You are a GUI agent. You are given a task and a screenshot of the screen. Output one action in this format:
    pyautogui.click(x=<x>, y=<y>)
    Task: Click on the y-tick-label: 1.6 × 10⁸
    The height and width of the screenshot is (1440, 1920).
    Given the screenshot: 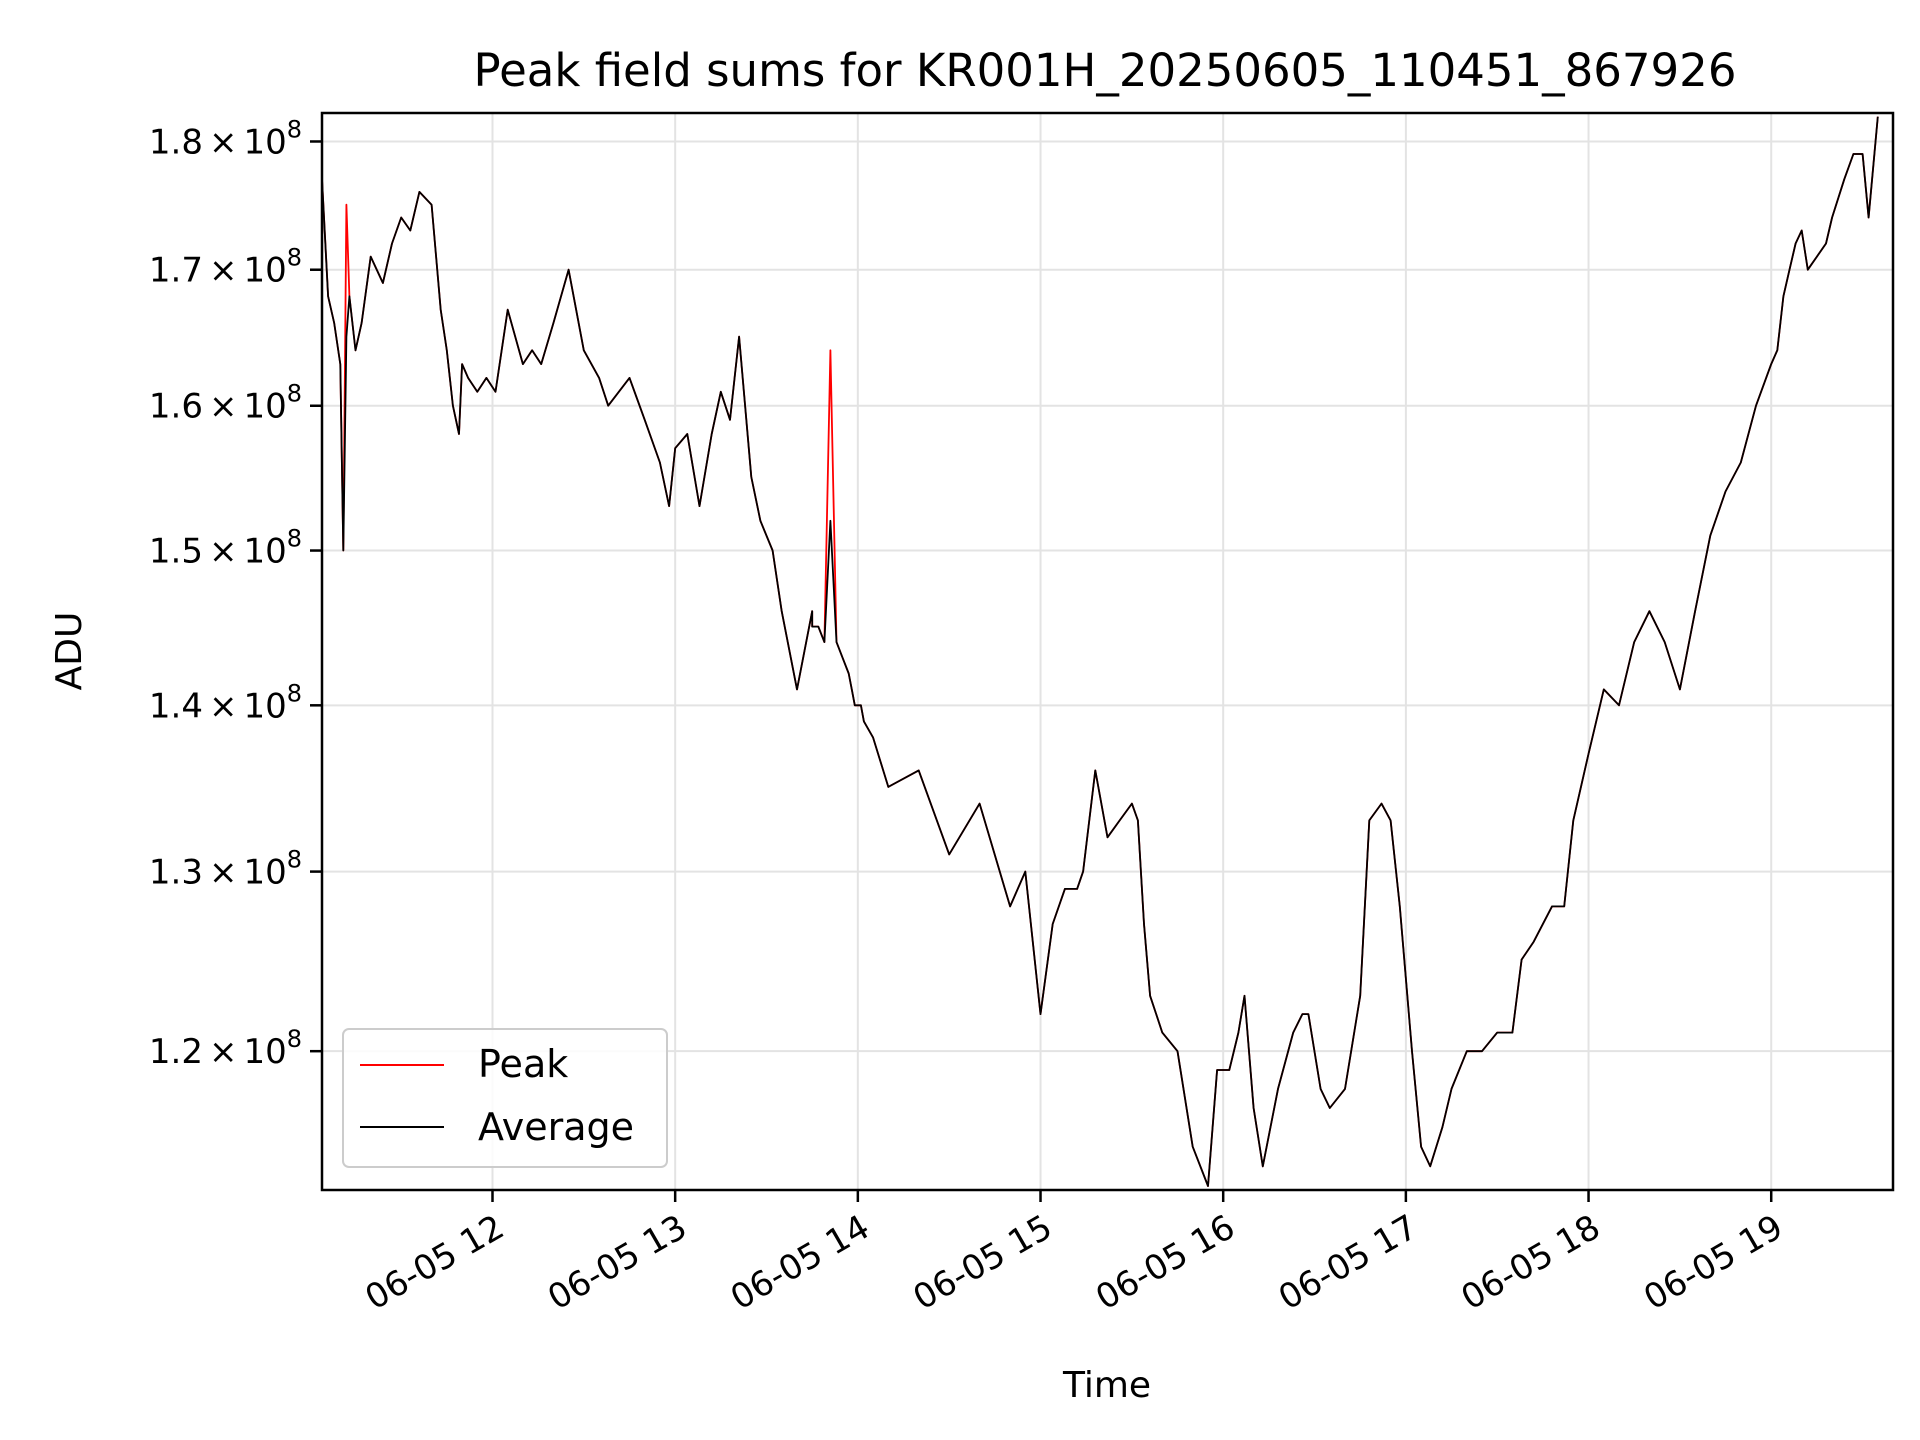 What is the action you would take?
    pyautogui.click(x=225, y=403)
    